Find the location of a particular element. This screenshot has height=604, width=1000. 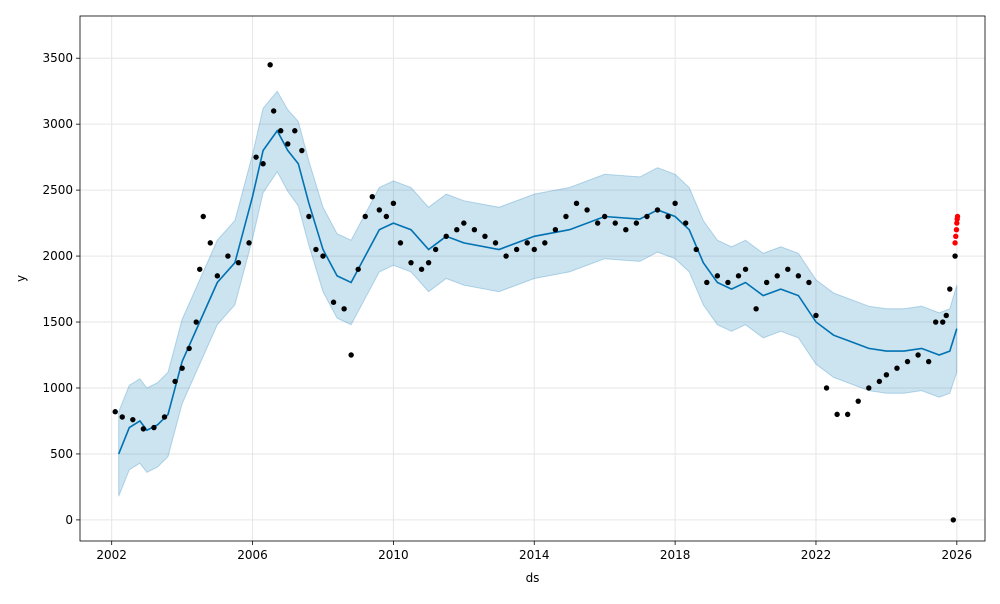

y-axis-label: y is located at coordinates (21, 278).